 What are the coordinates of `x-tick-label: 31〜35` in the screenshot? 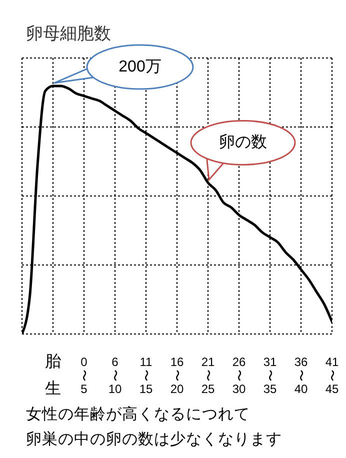 It's located at (270, 375).